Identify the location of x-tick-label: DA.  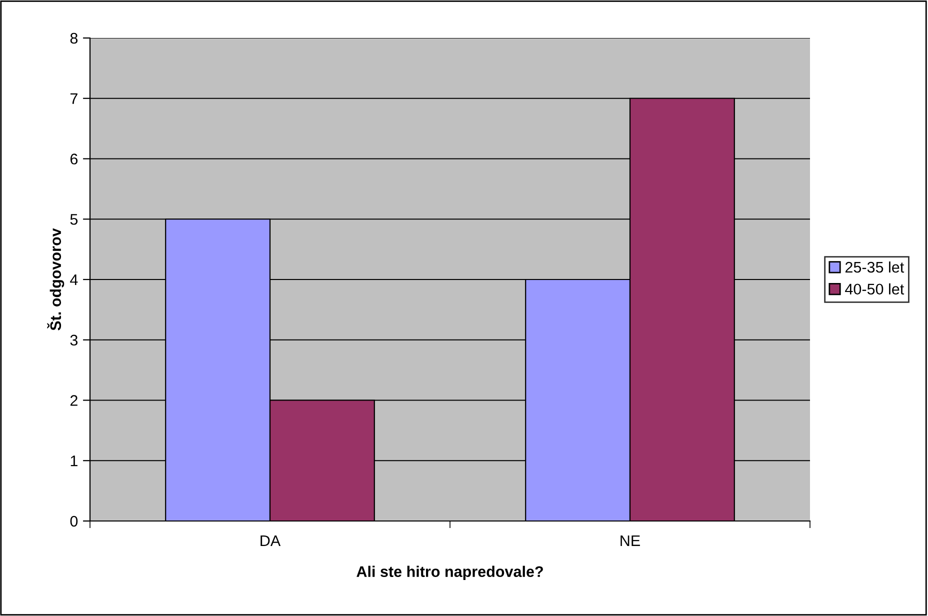
(270, 540).